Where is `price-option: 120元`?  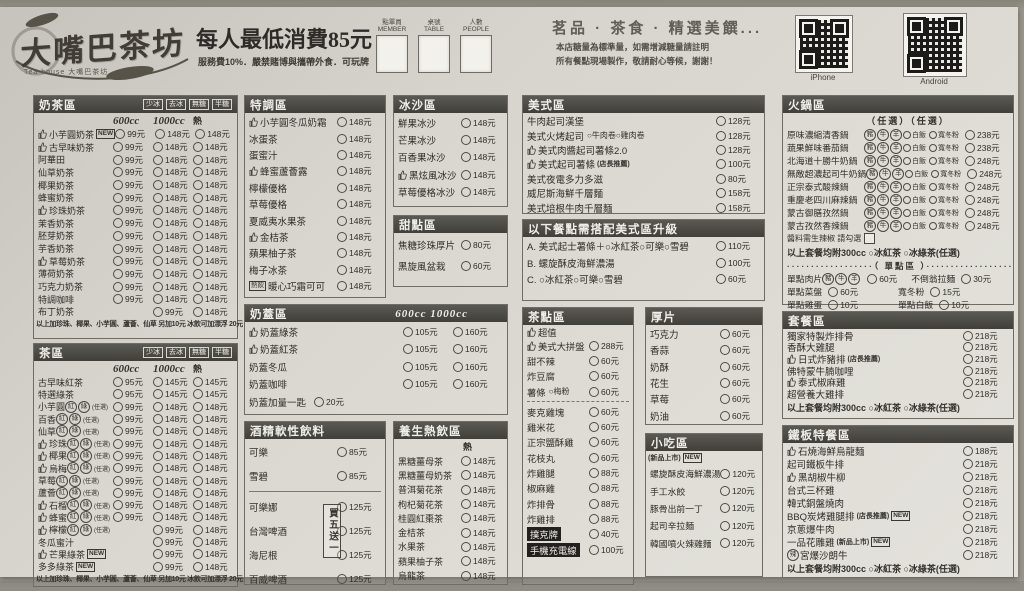 price-option: 120元 is located at coordinates (739, 474).